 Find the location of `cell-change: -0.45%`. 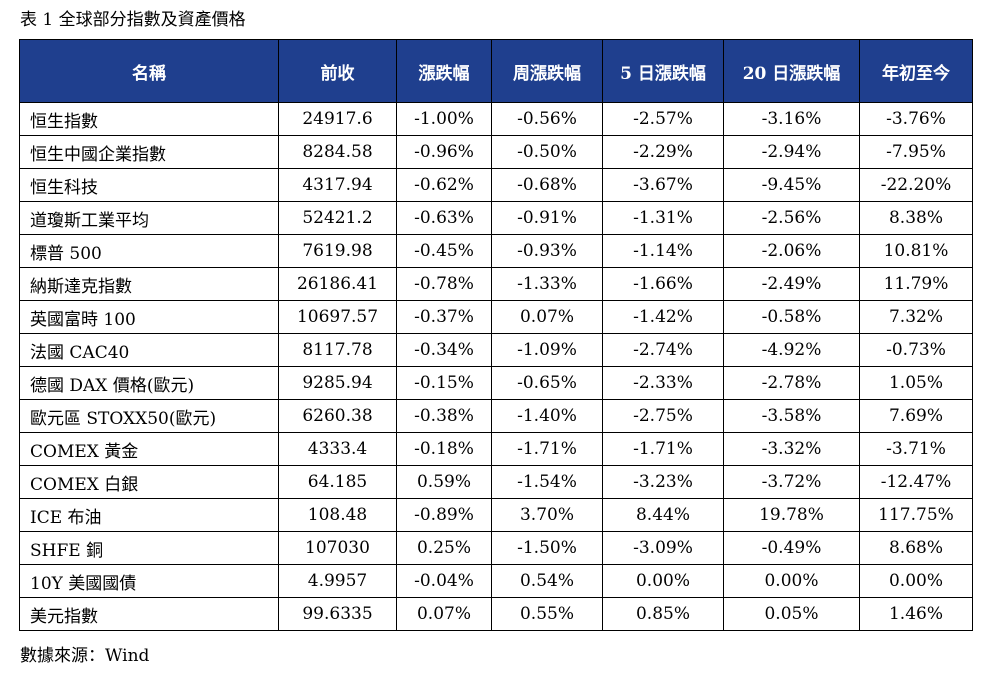

cell-change: -0.45% is located at coordinates (444, 251).